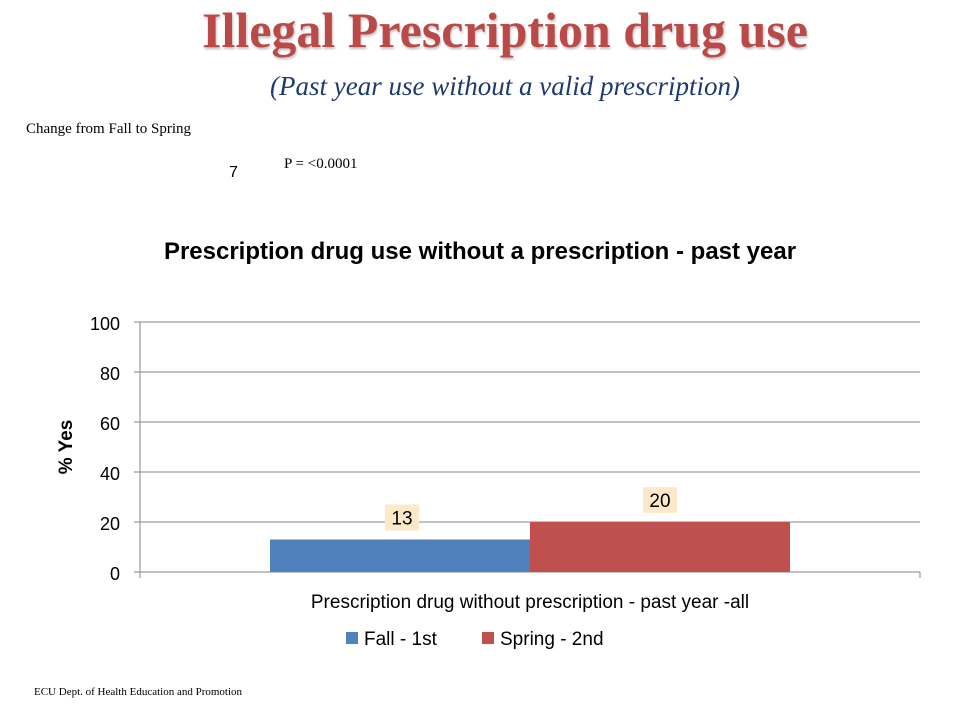 This screenshot has height=720, width=960. What do you see at coordinates (401, 639) in the screenshot?
I see `legend-label-fall: Fall - 1st` at bounding box center [401, 639].